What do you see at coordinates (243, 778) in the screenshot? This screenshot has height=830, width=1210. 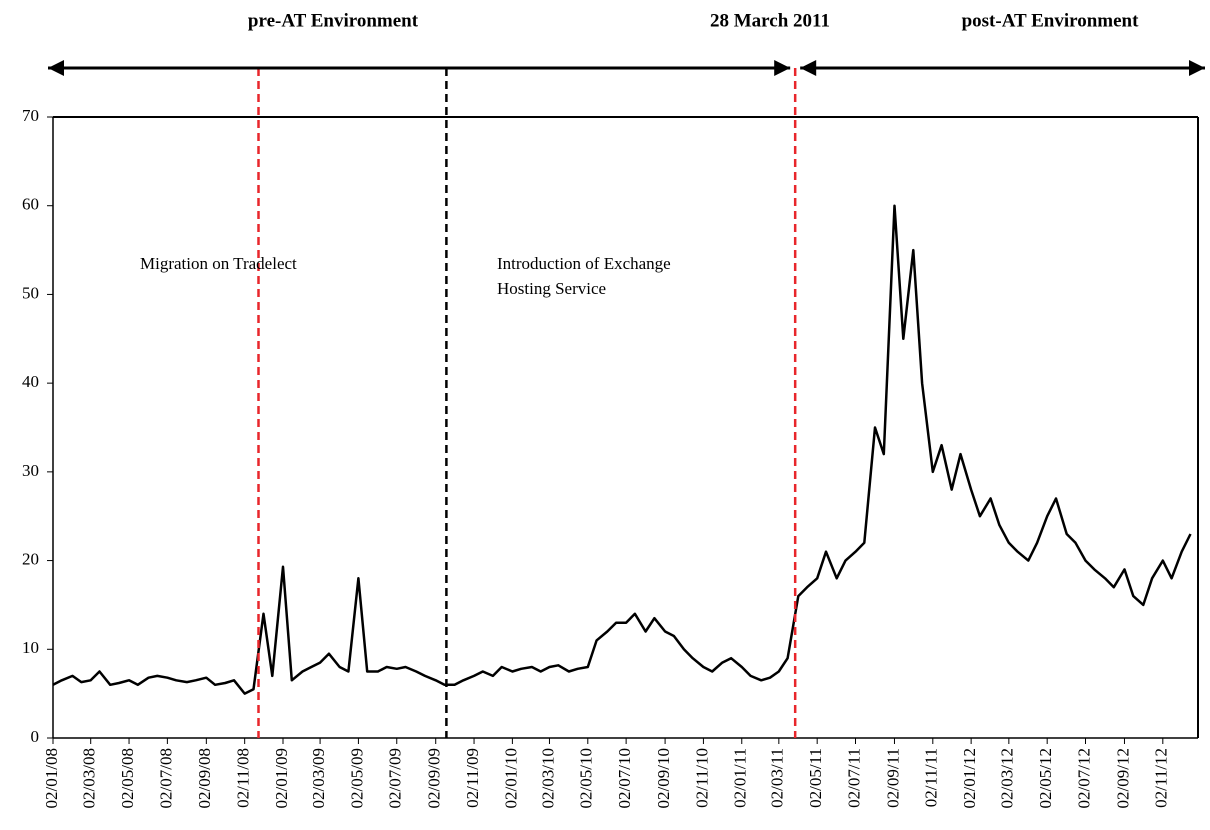 I see `x-tick-label: 02/11/08` at bounding box center [243, 778].